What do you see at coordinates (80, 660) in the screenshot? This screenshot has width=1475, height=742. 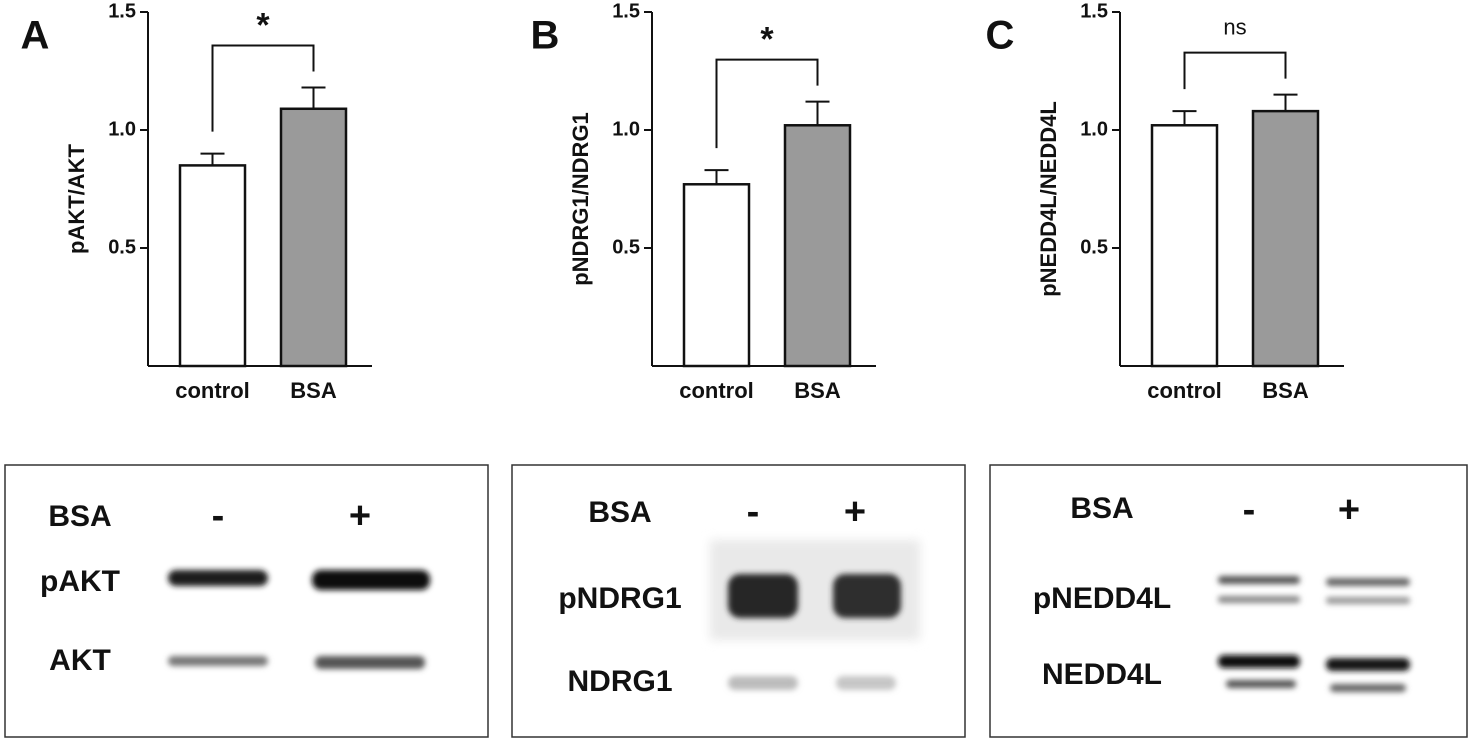 I see `blot-row-label: AKT` at bounding box center [80, 660].